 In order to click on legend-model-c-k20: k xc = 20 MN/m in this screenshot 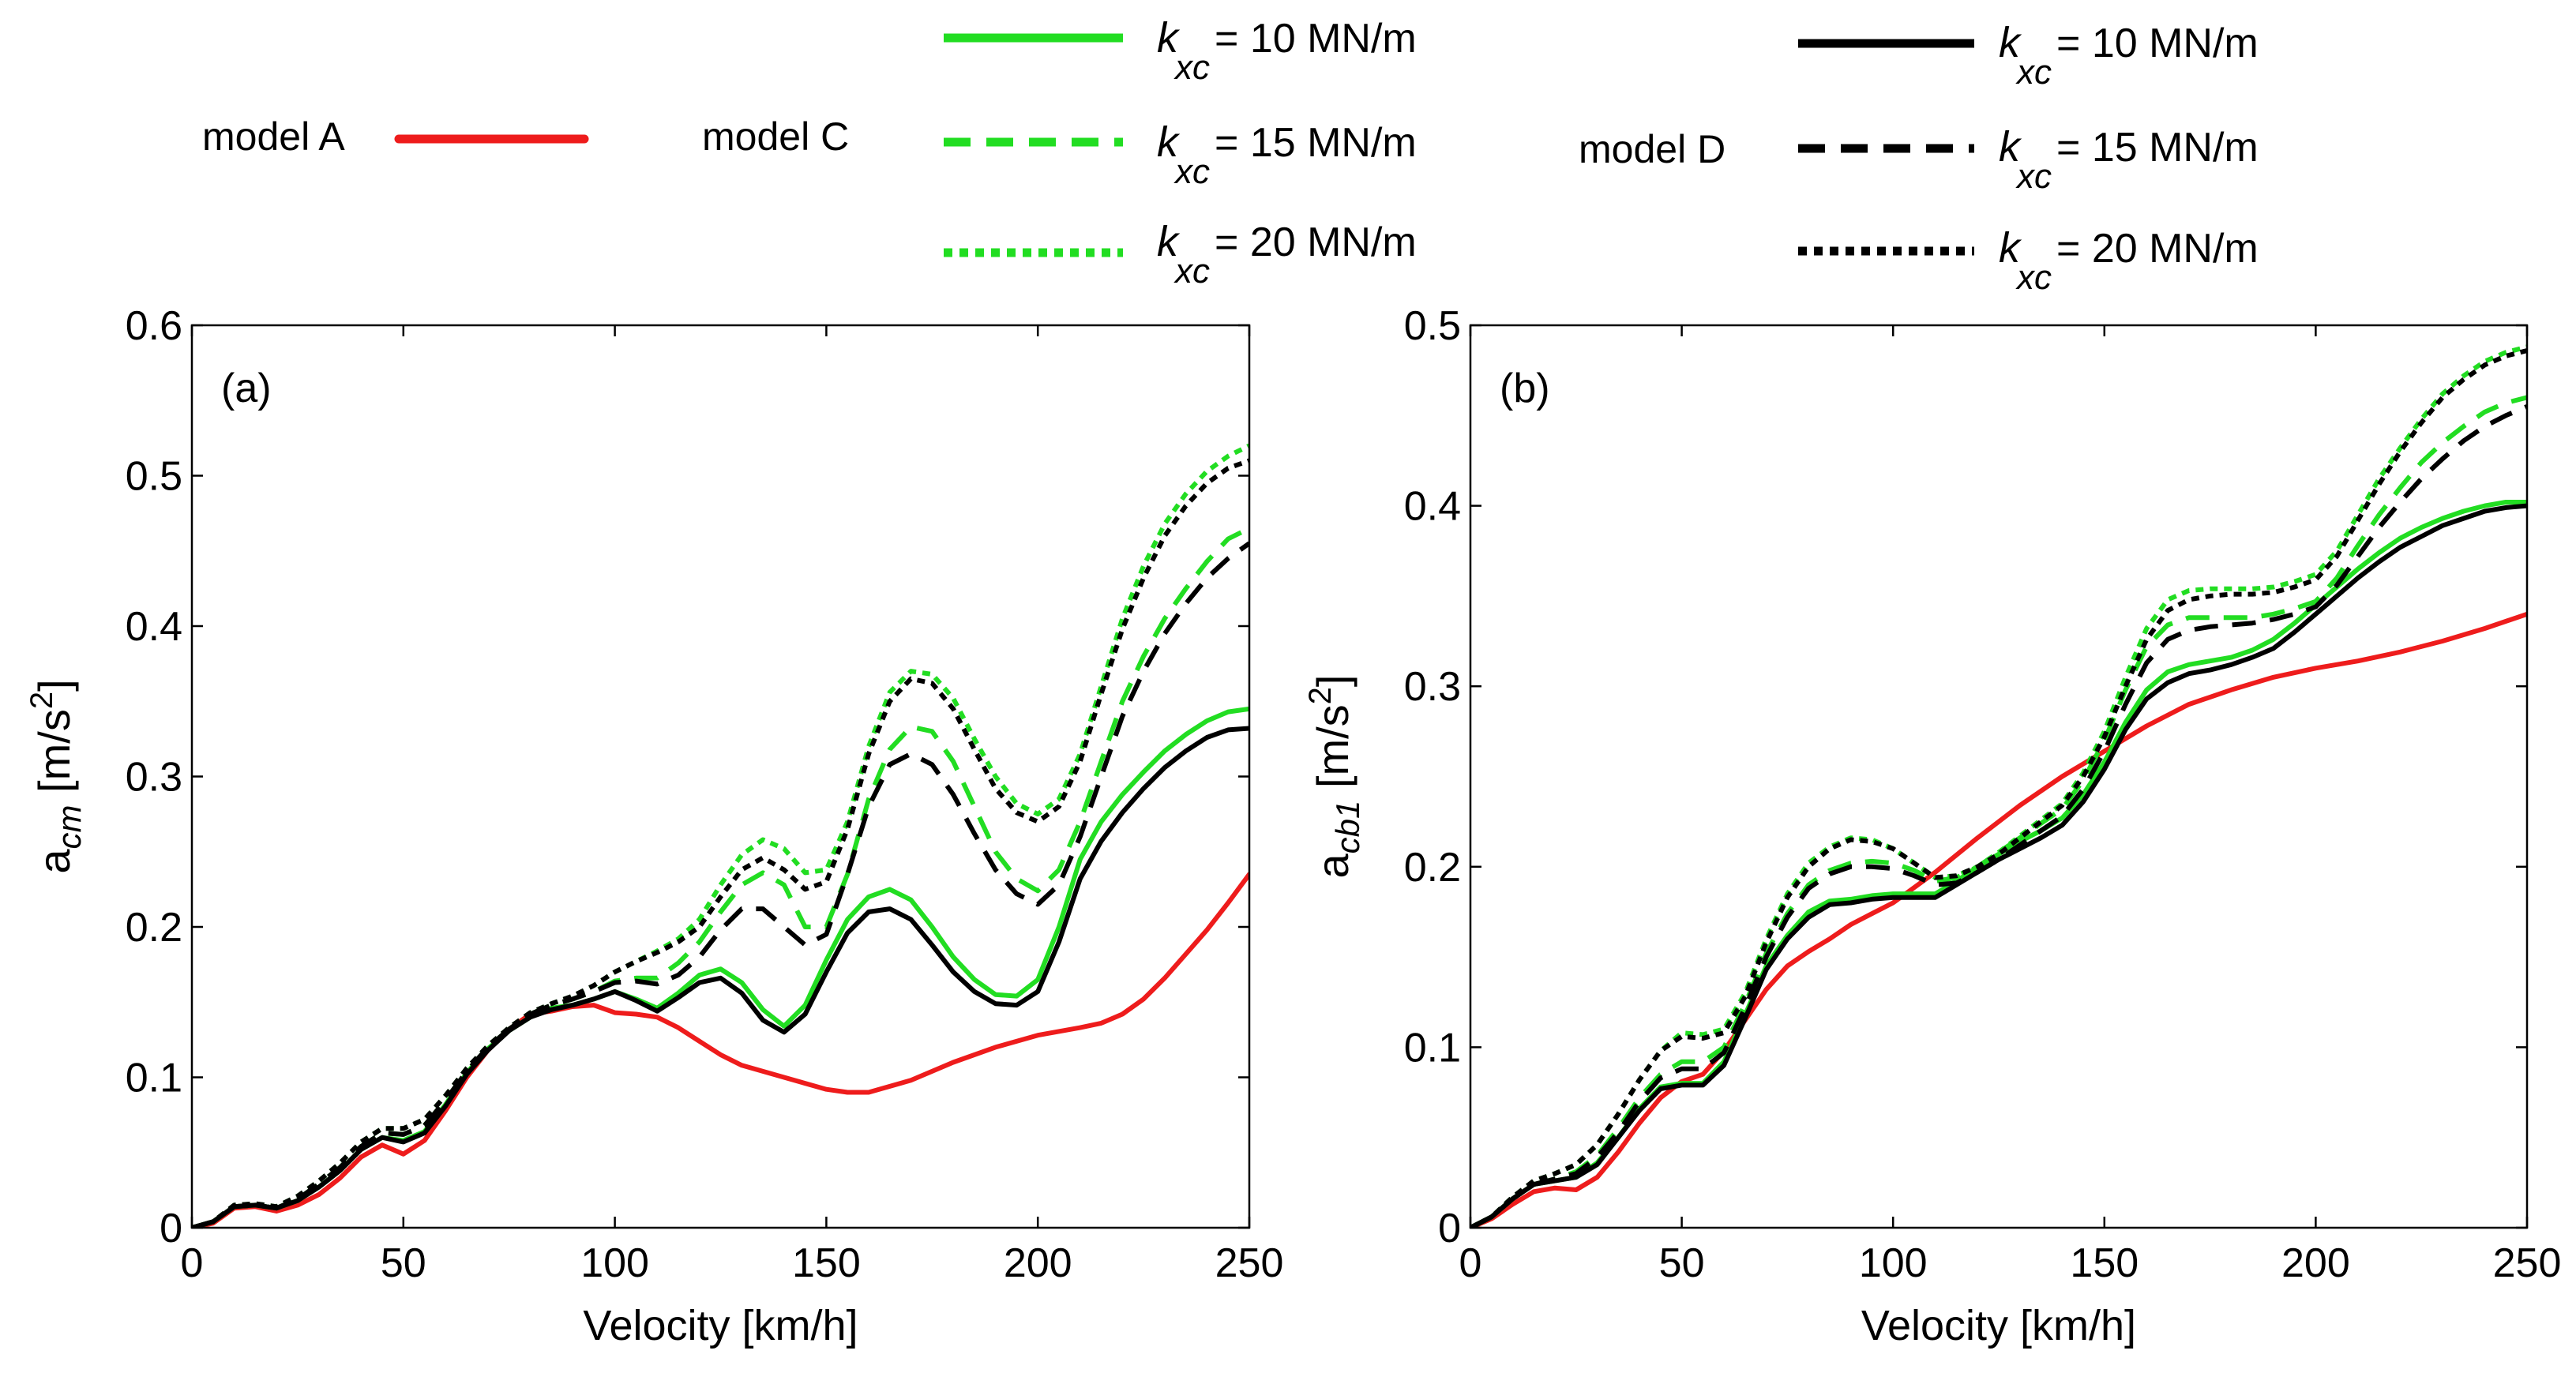, I will do `click(1287, 254)`.